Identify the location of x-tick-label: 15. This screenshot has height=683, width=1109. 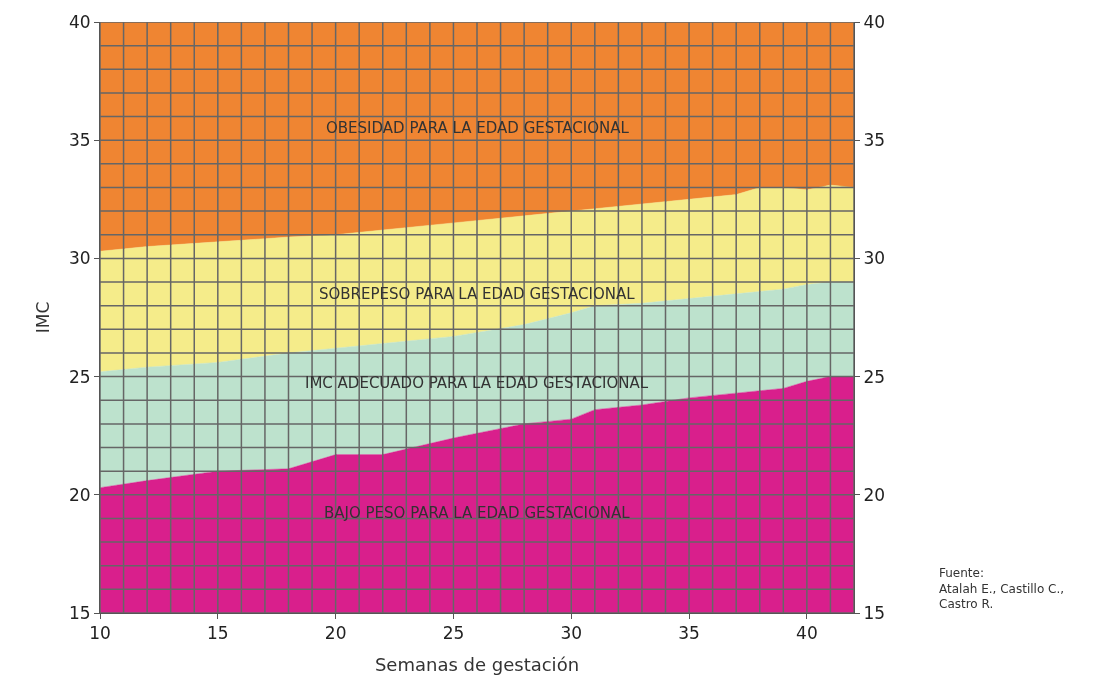
(217, 633).